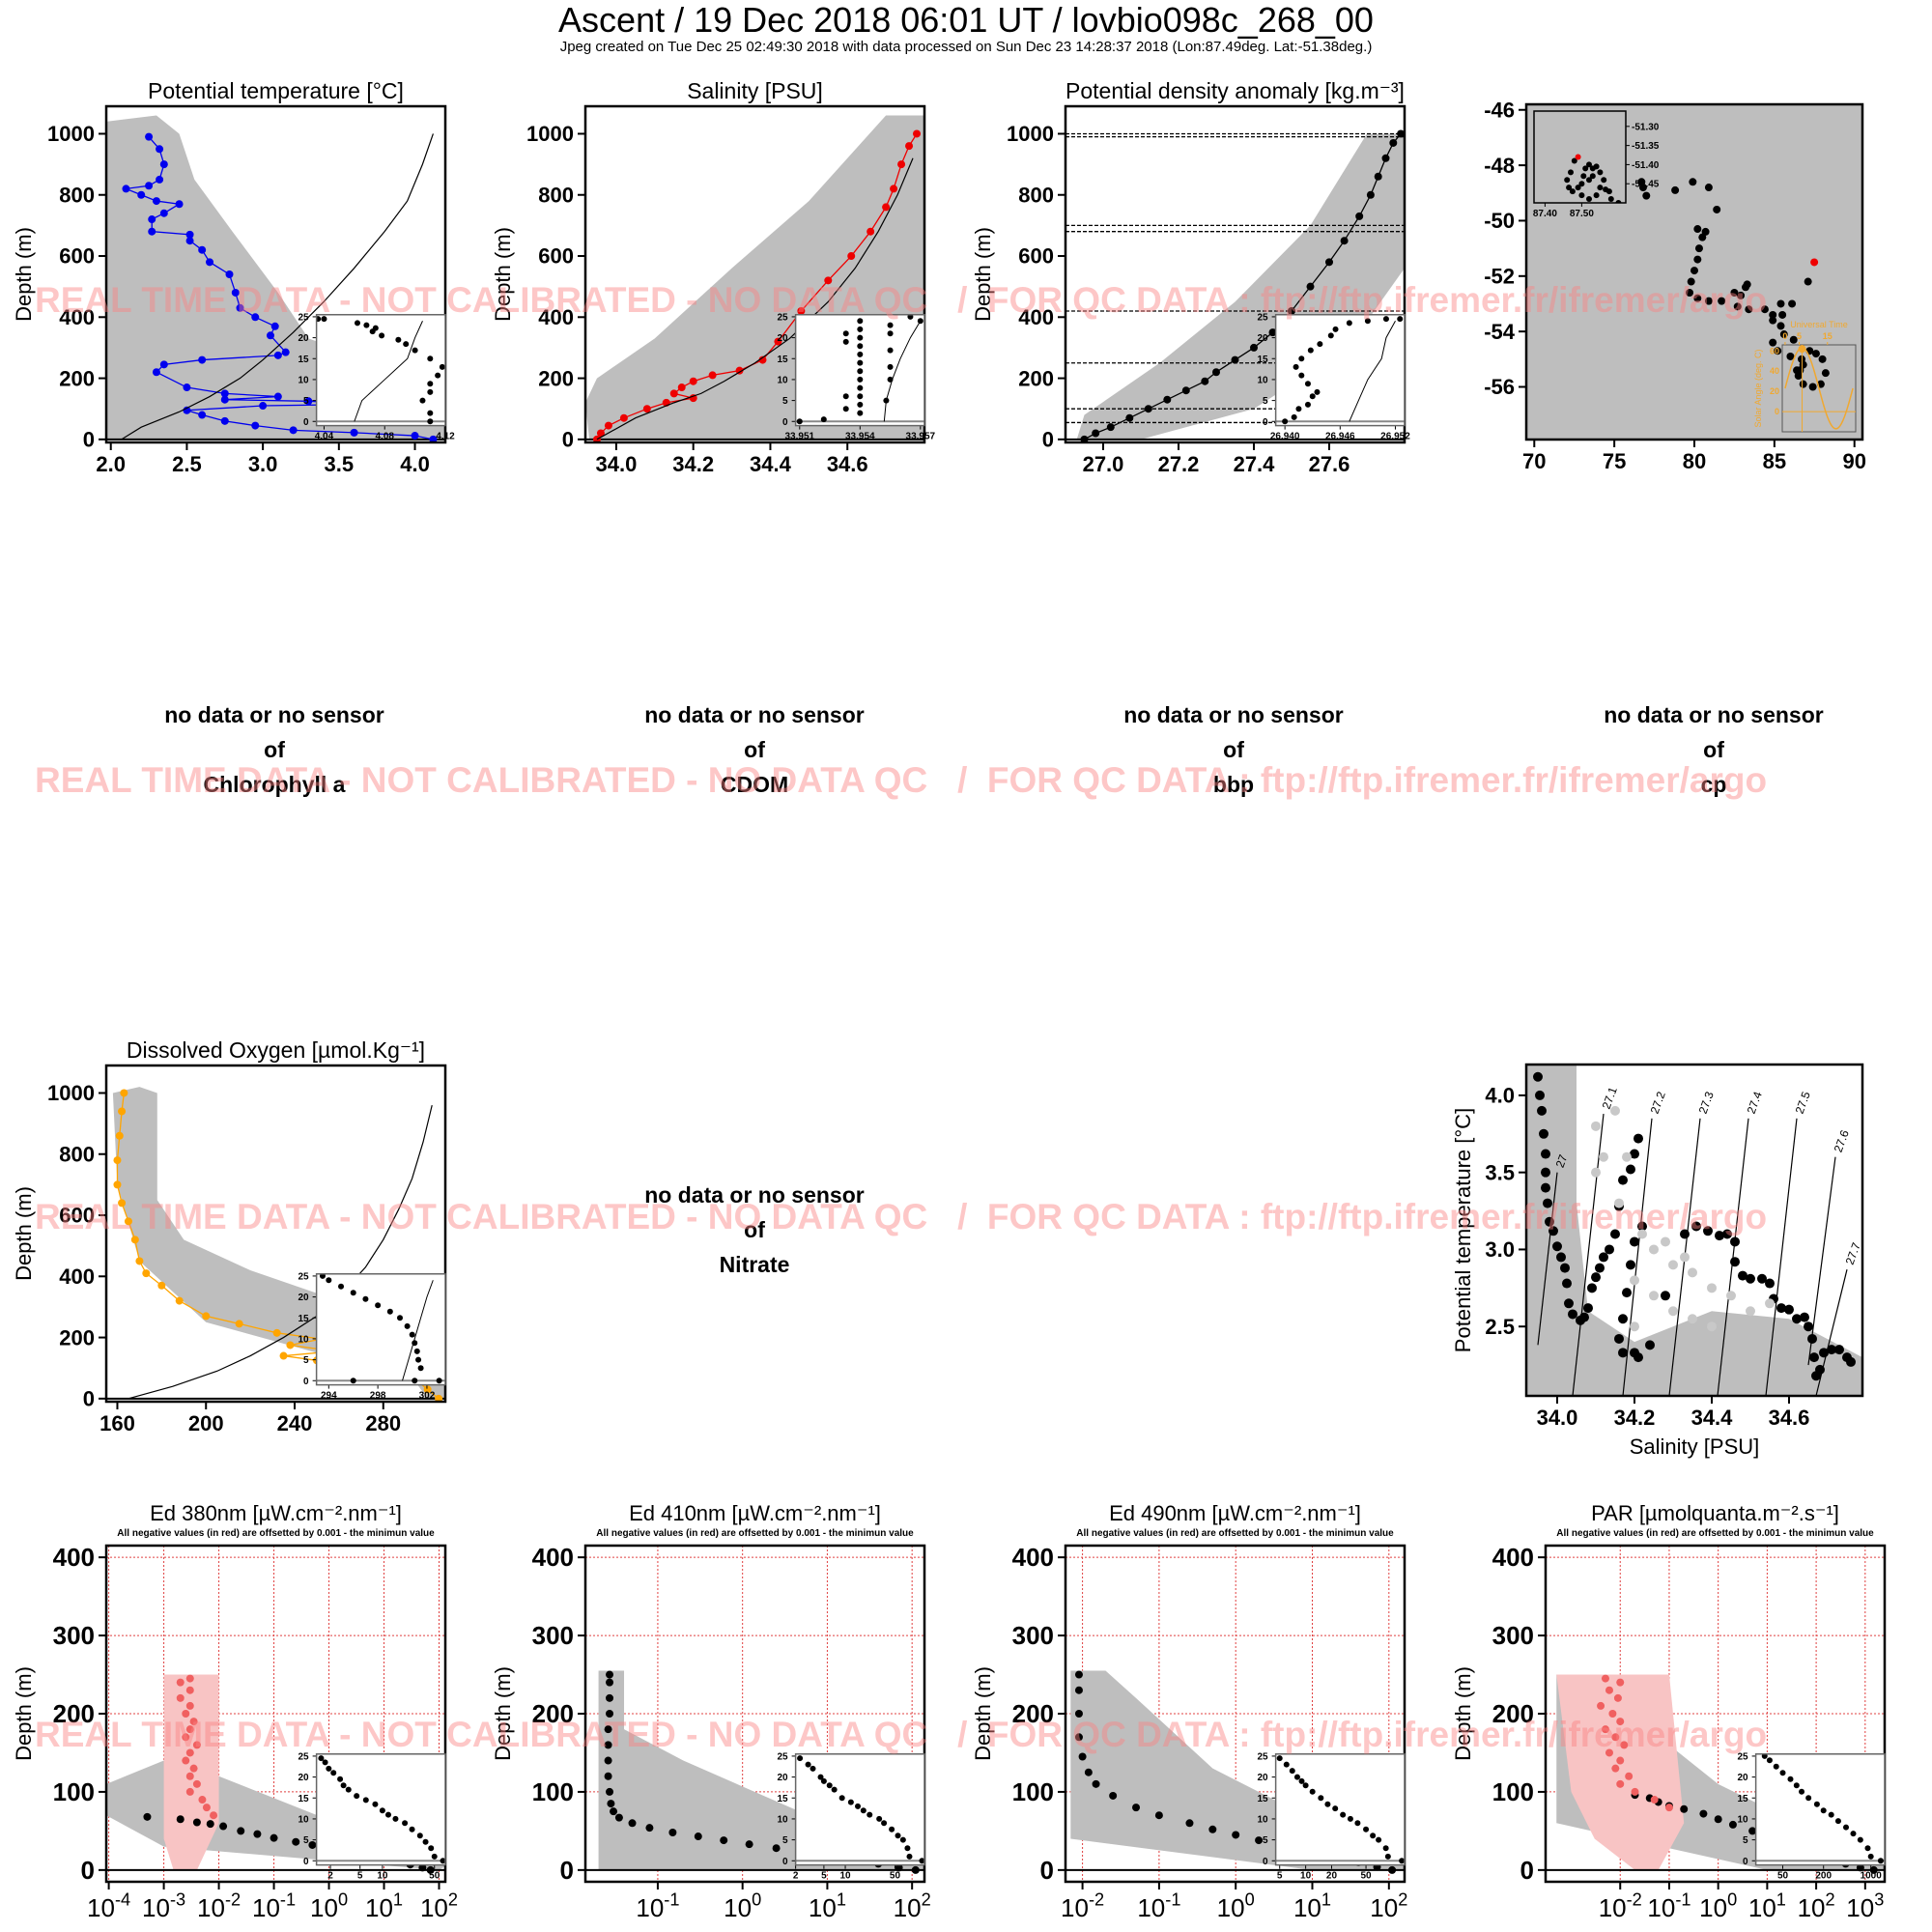  I want to click on y-tick-label: -51.30, so click(1646, 127).